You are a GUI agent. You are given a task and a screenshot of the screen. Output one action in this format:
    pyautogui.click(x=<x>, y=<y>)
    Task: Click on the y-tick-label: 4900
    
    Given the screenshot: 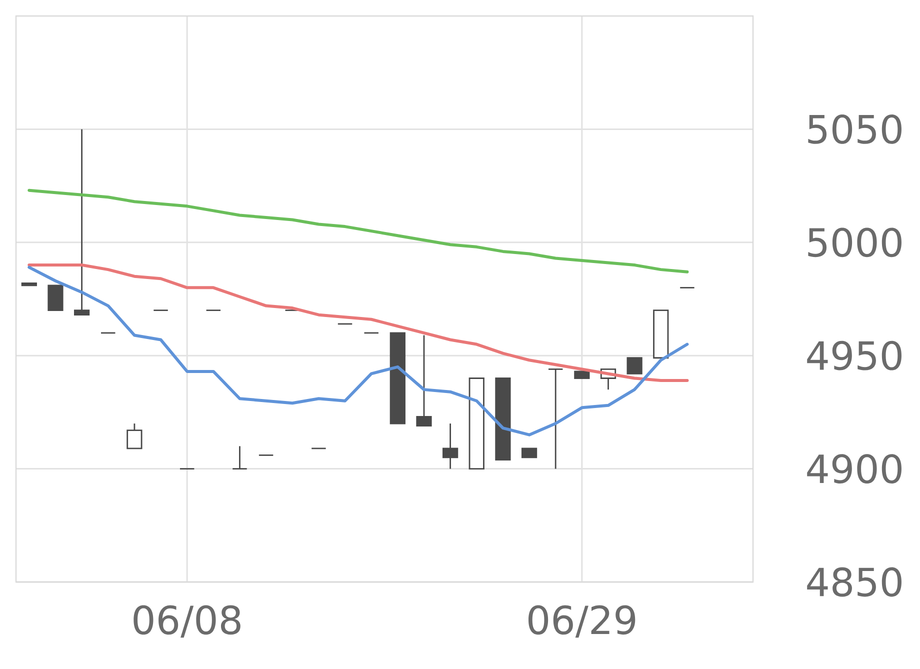 What is the action you would take?
    pyautogui.click(x=854, y=469)
    